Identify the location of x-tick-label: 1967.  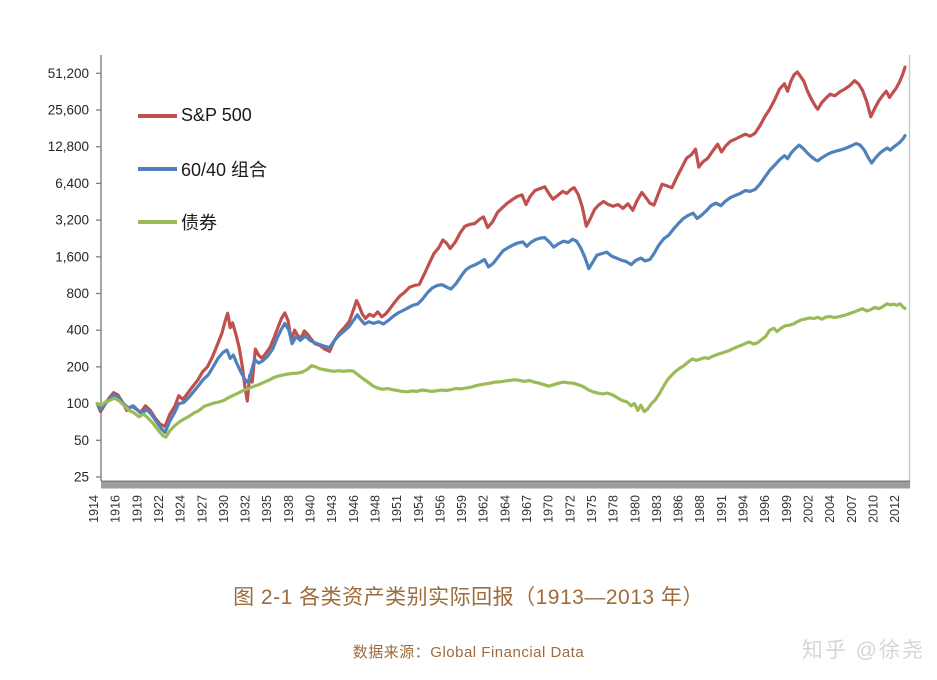
(527, 509).